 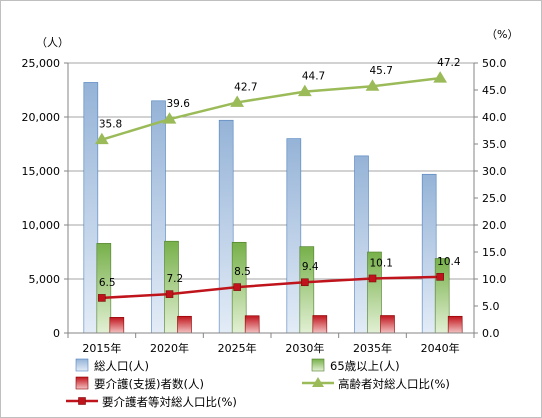 I want to click on legend-item: 要介護(支援)者数(人), so click(x=139, y=383).